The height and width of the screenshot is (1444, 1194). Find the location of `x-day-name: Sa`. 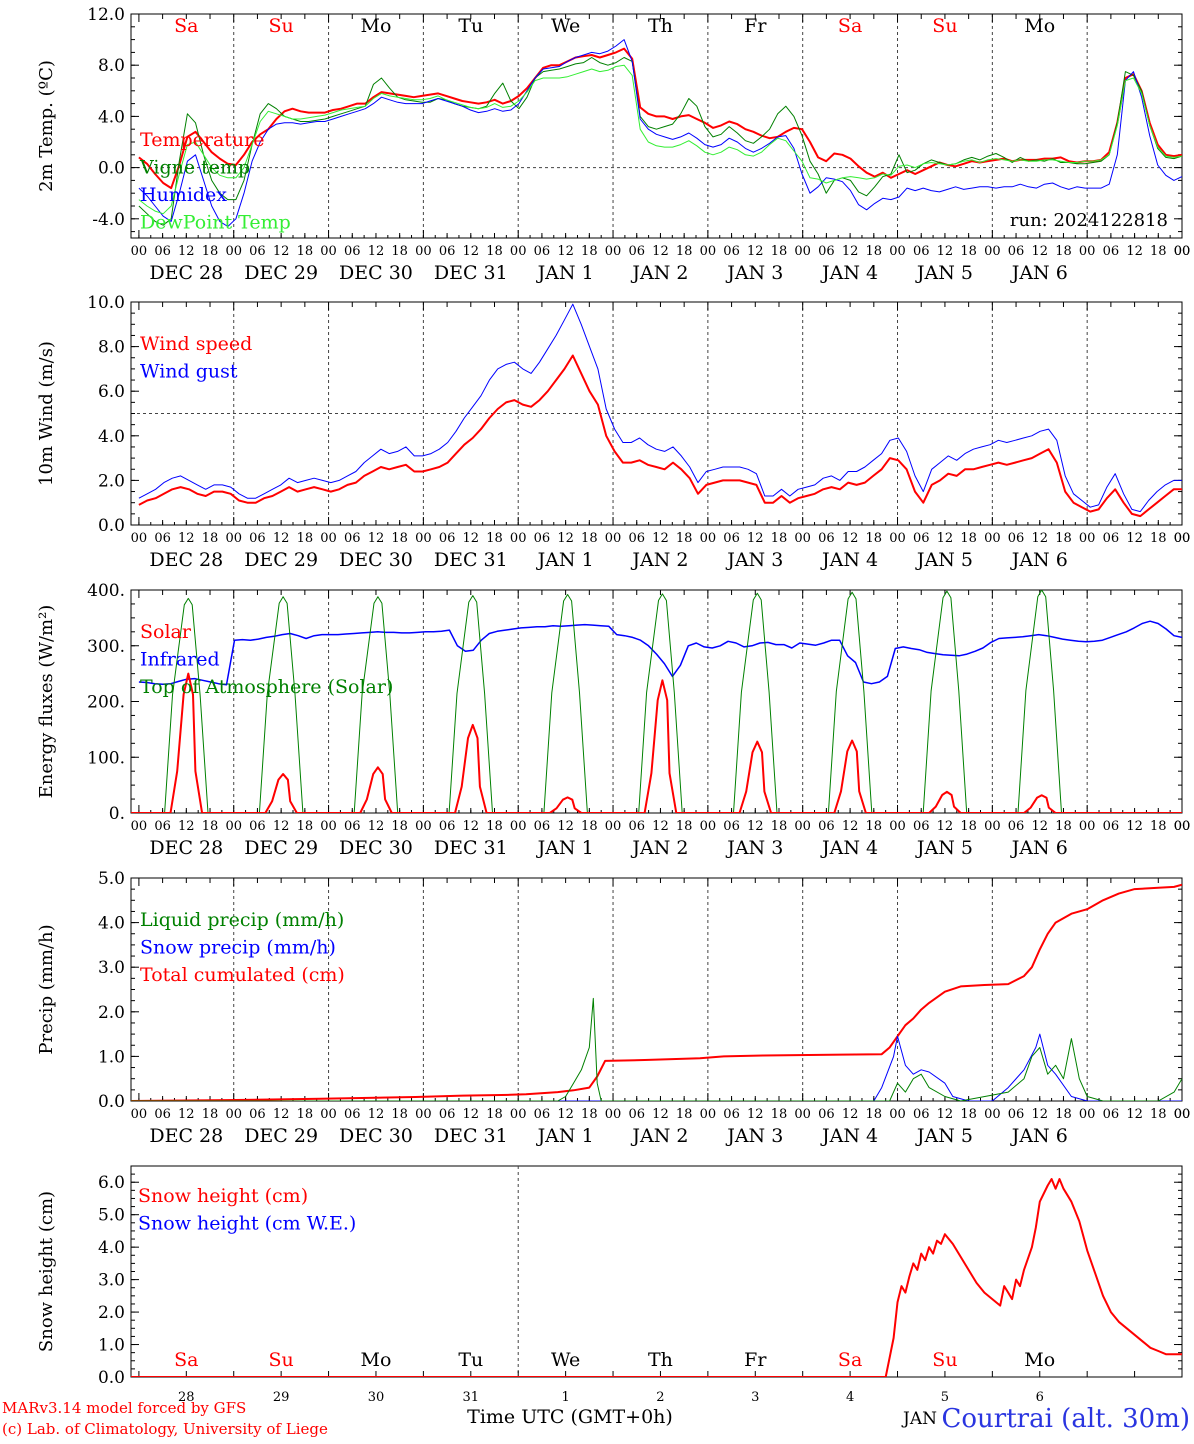

x-day-name: Sa is located at coordinates (186, 1360).